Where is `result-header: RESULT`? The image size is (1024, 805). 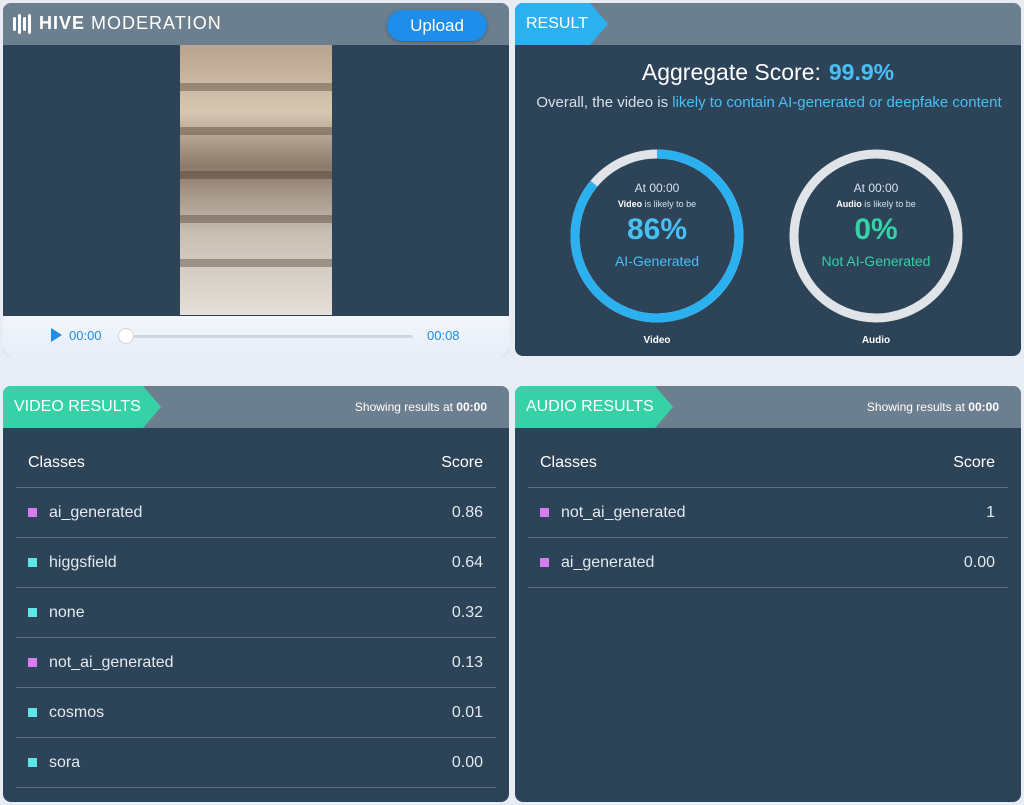
result-header: RESULT is located at coordinates (768, 24).